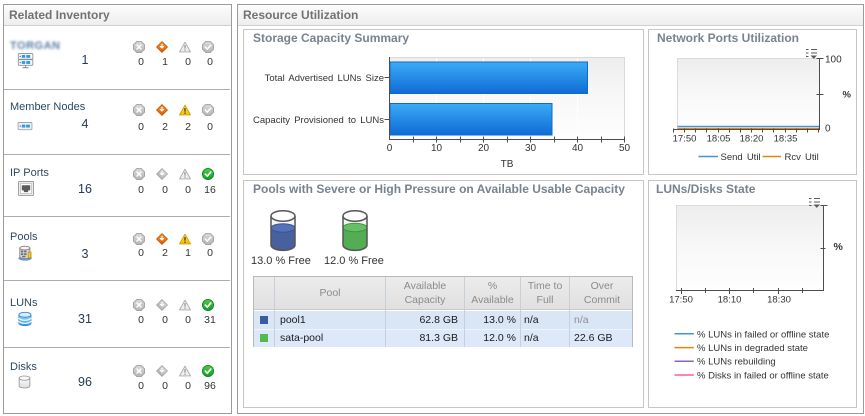 This screenshot has width=865, height=416. What do you see at coordinates (578, 148) in the screenshot?
I see `svg-text: 40` at bounding box center [578, 148].